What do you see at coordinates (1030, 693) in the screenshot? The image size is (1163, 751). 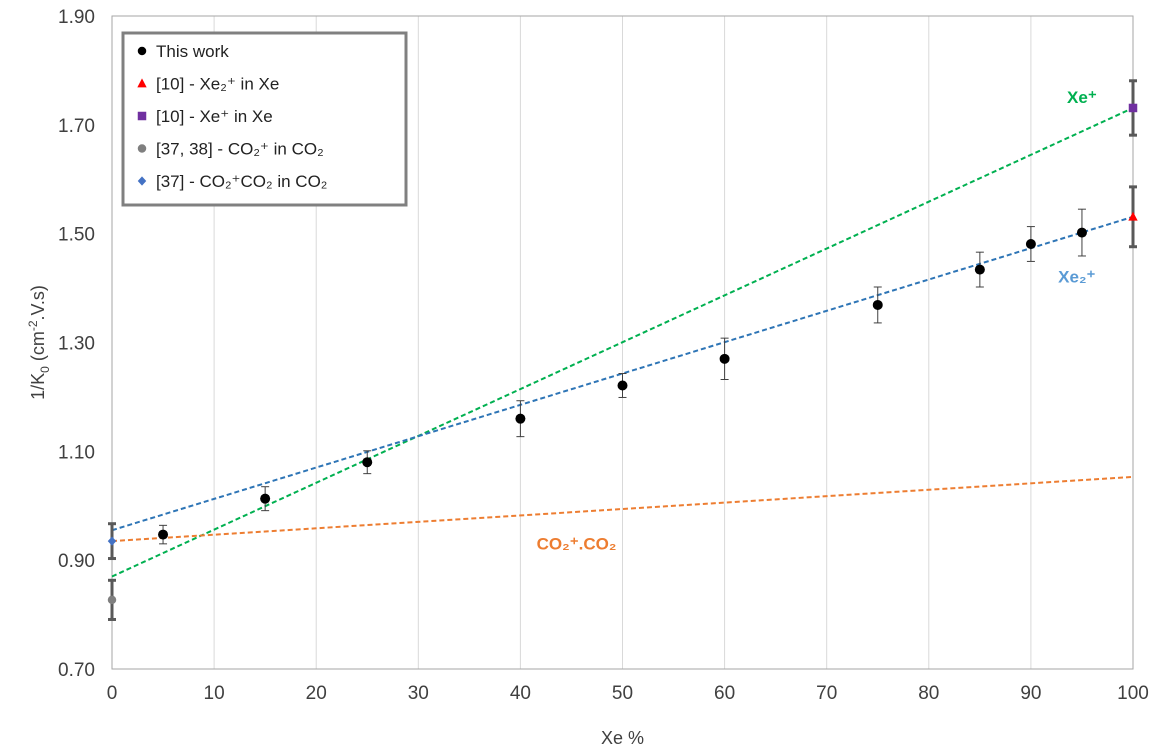 I see `x-tick-label: 90` at bounding box center [1030, 693].